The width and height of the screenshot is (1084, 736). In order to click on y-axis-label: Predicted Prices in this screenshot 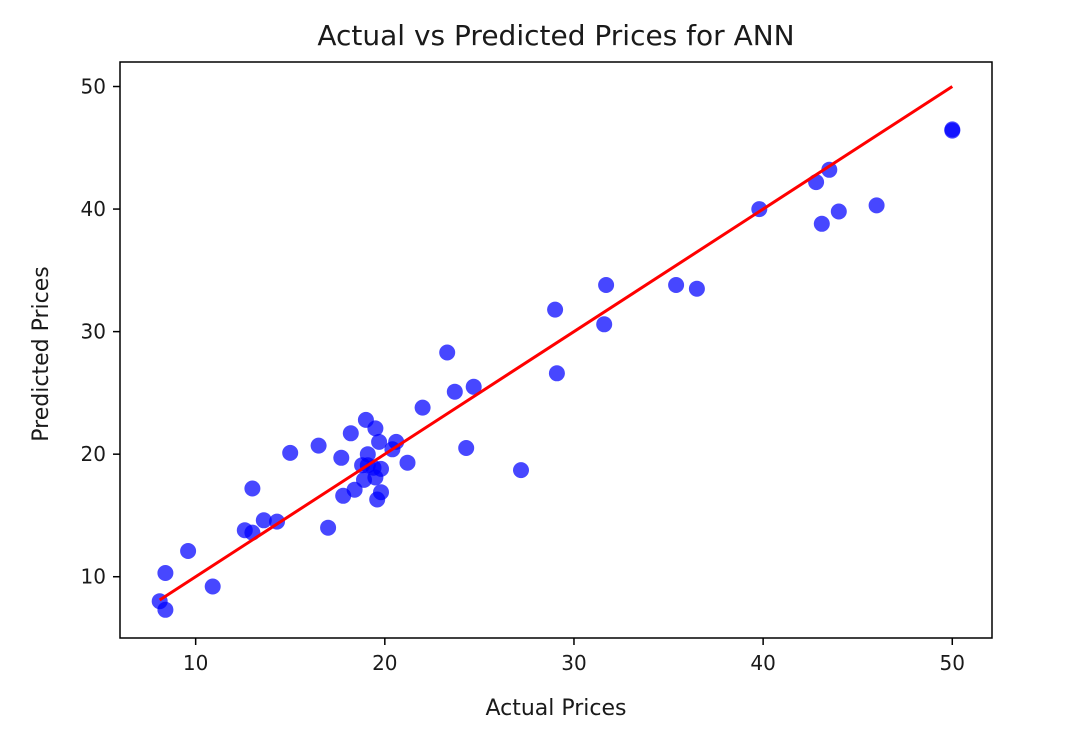, I will do `click(41, 353)`.